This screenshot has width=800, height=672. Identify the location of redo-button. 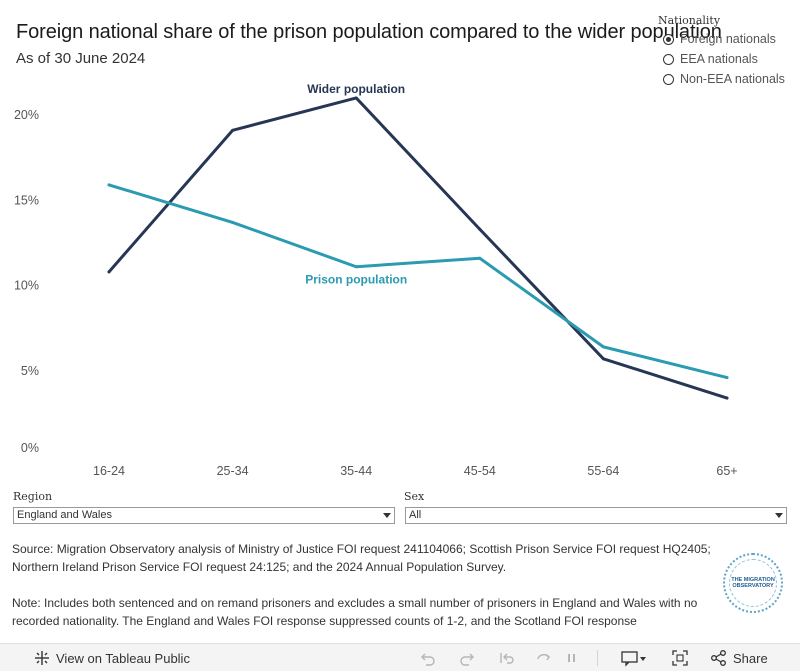
(467, 658).